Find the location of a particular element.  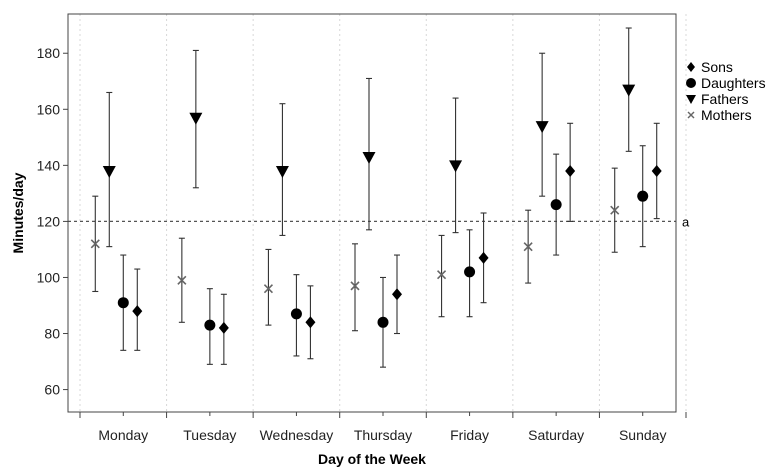

legend-item: Fathers is located at coordinates (717, 99).